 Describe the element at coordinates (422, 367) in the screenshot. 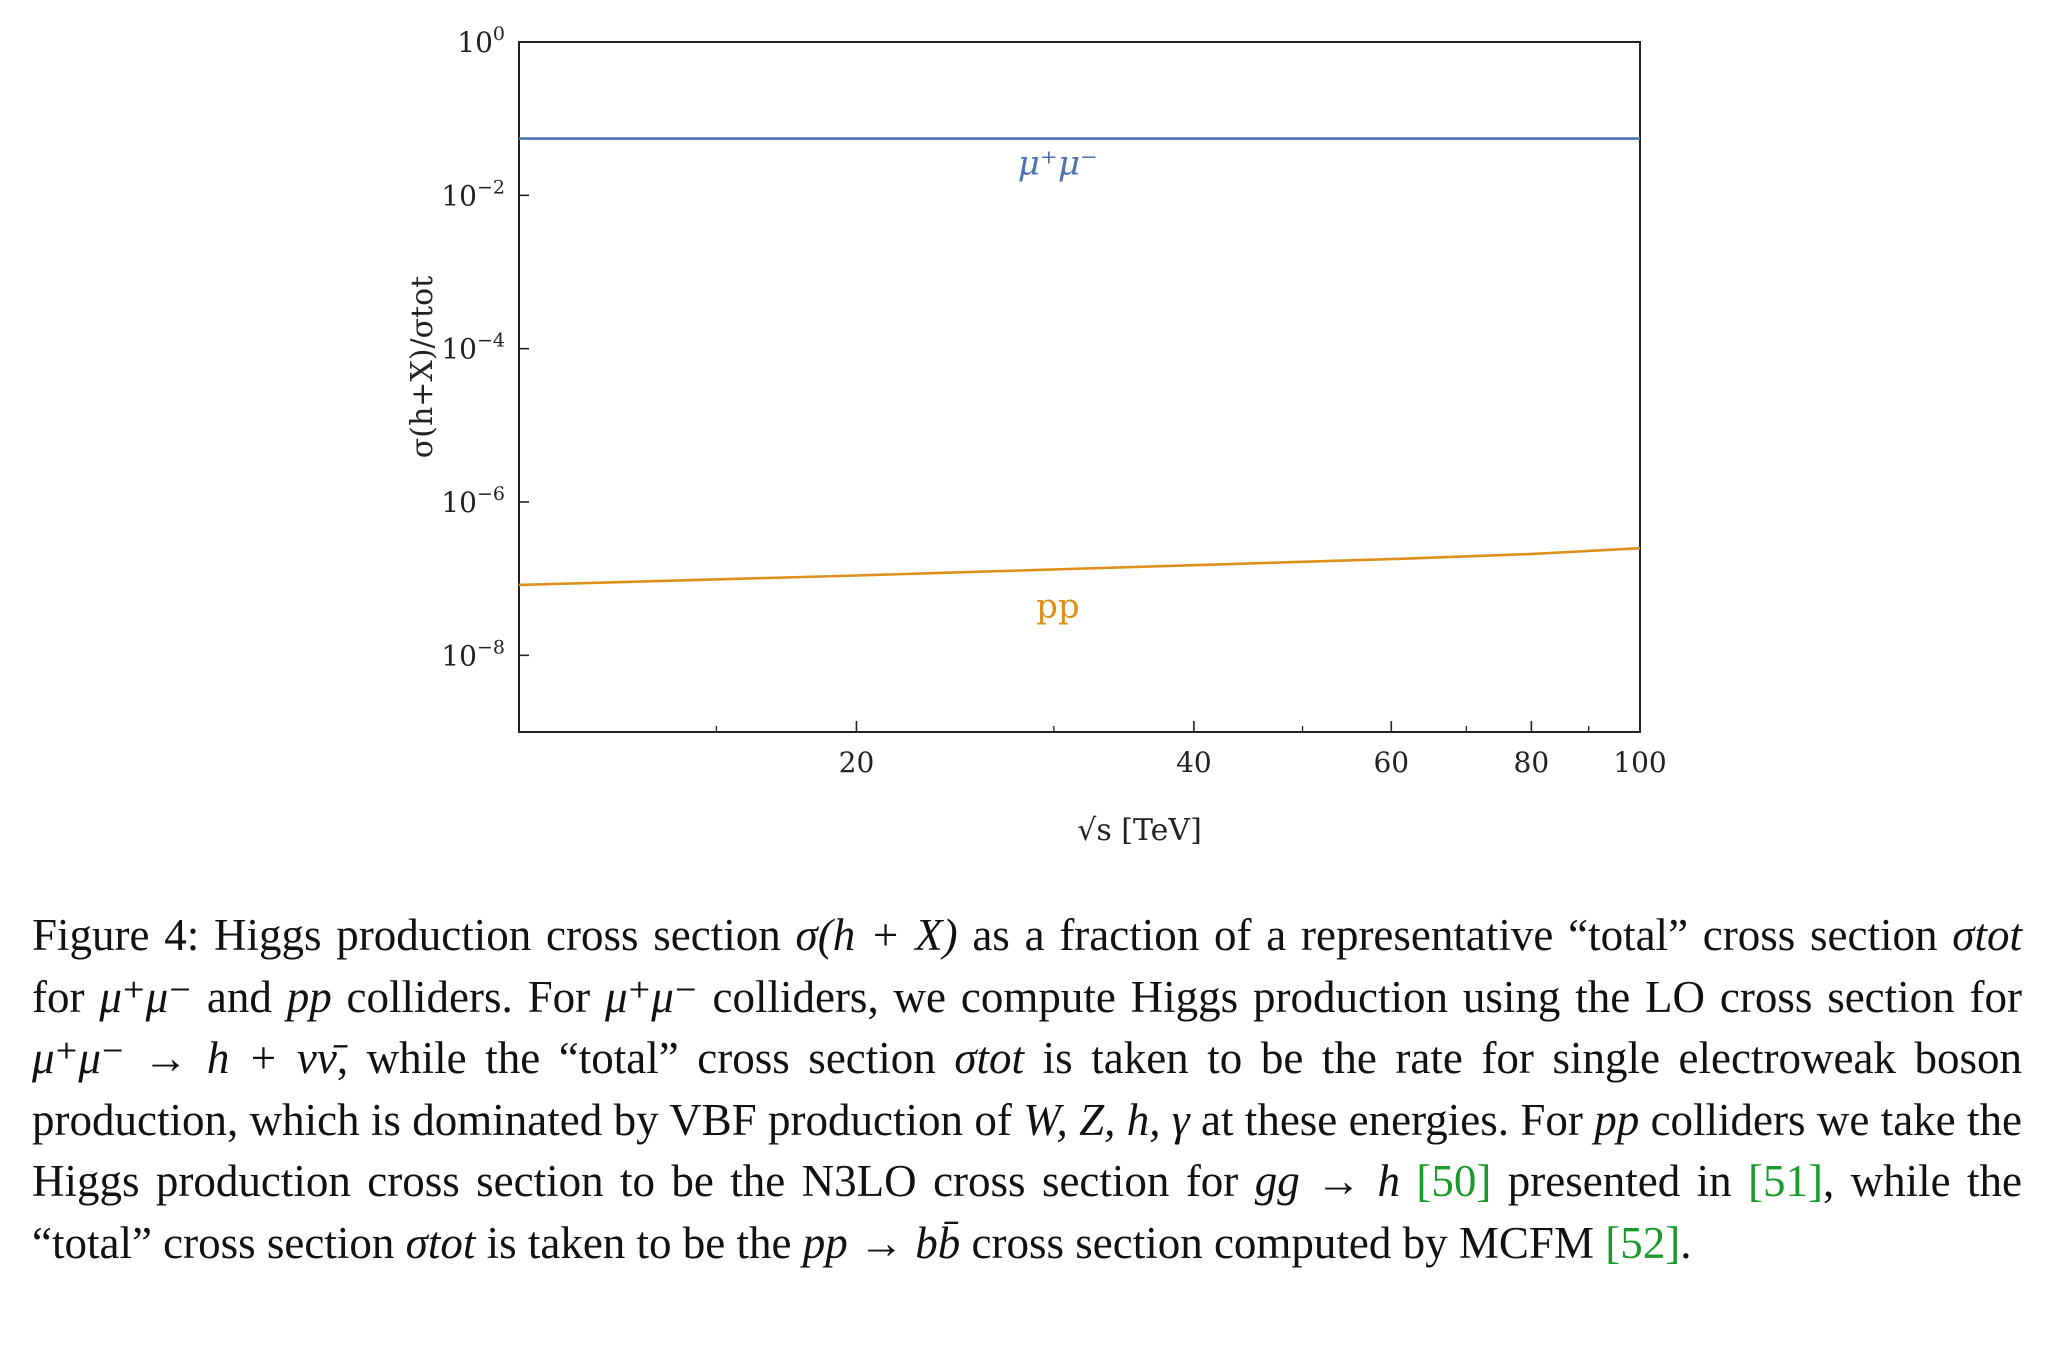

I see `y-axis-title: σ(h+X)/σtot` at that location.